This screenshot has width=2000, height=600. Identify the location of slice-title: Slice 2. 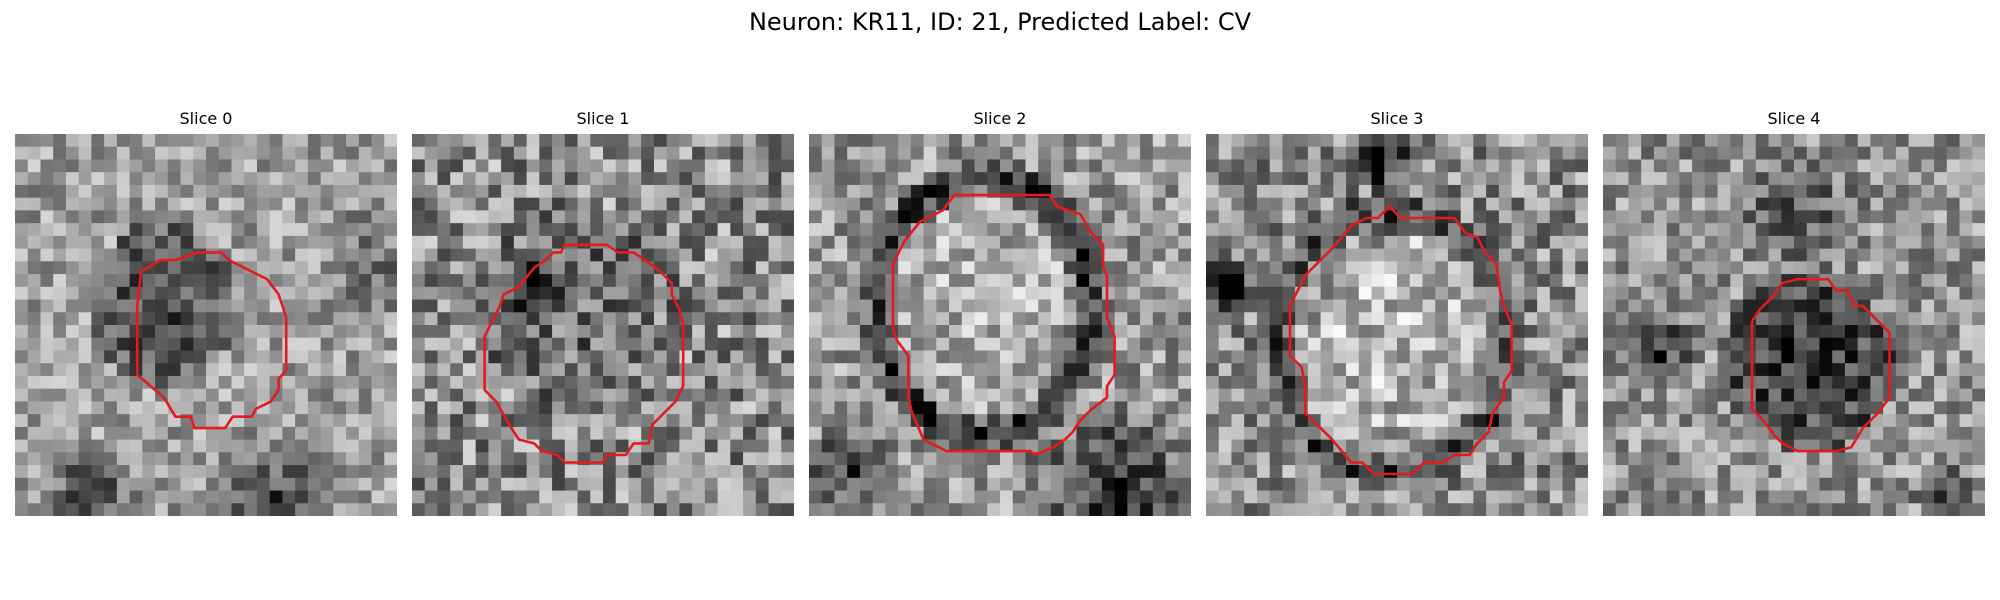
(1000, 118).